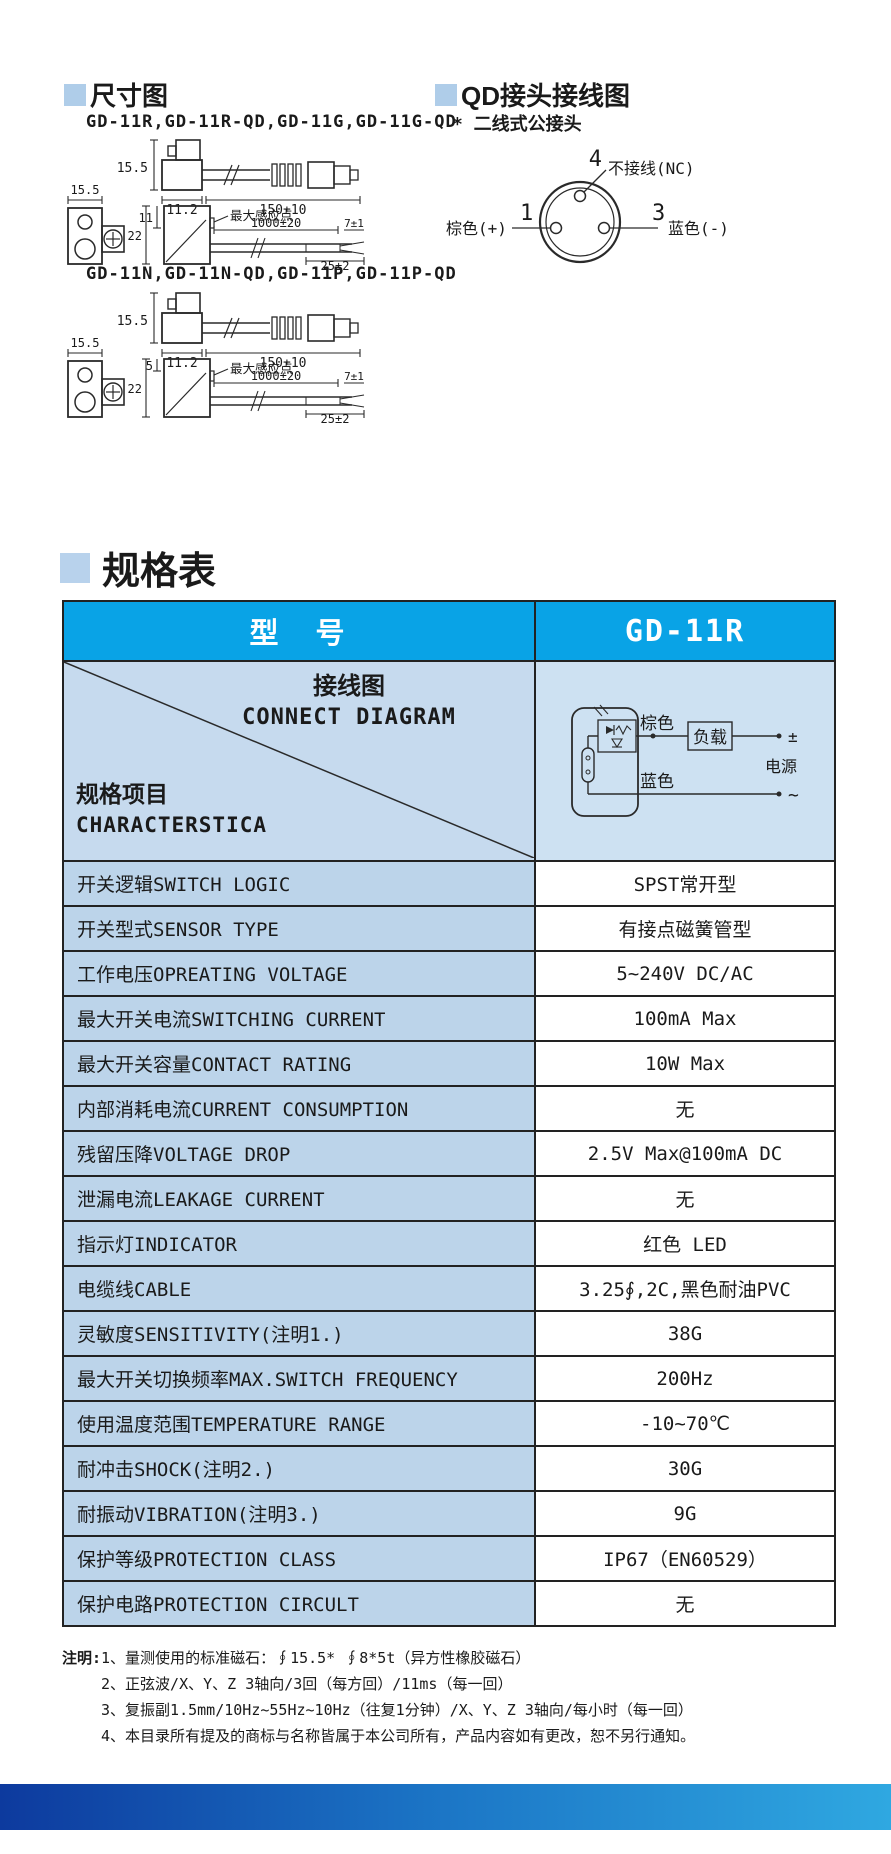 The image size is (891, 1854). I want to click on header-model-label: 型 号, so click(300, 631).